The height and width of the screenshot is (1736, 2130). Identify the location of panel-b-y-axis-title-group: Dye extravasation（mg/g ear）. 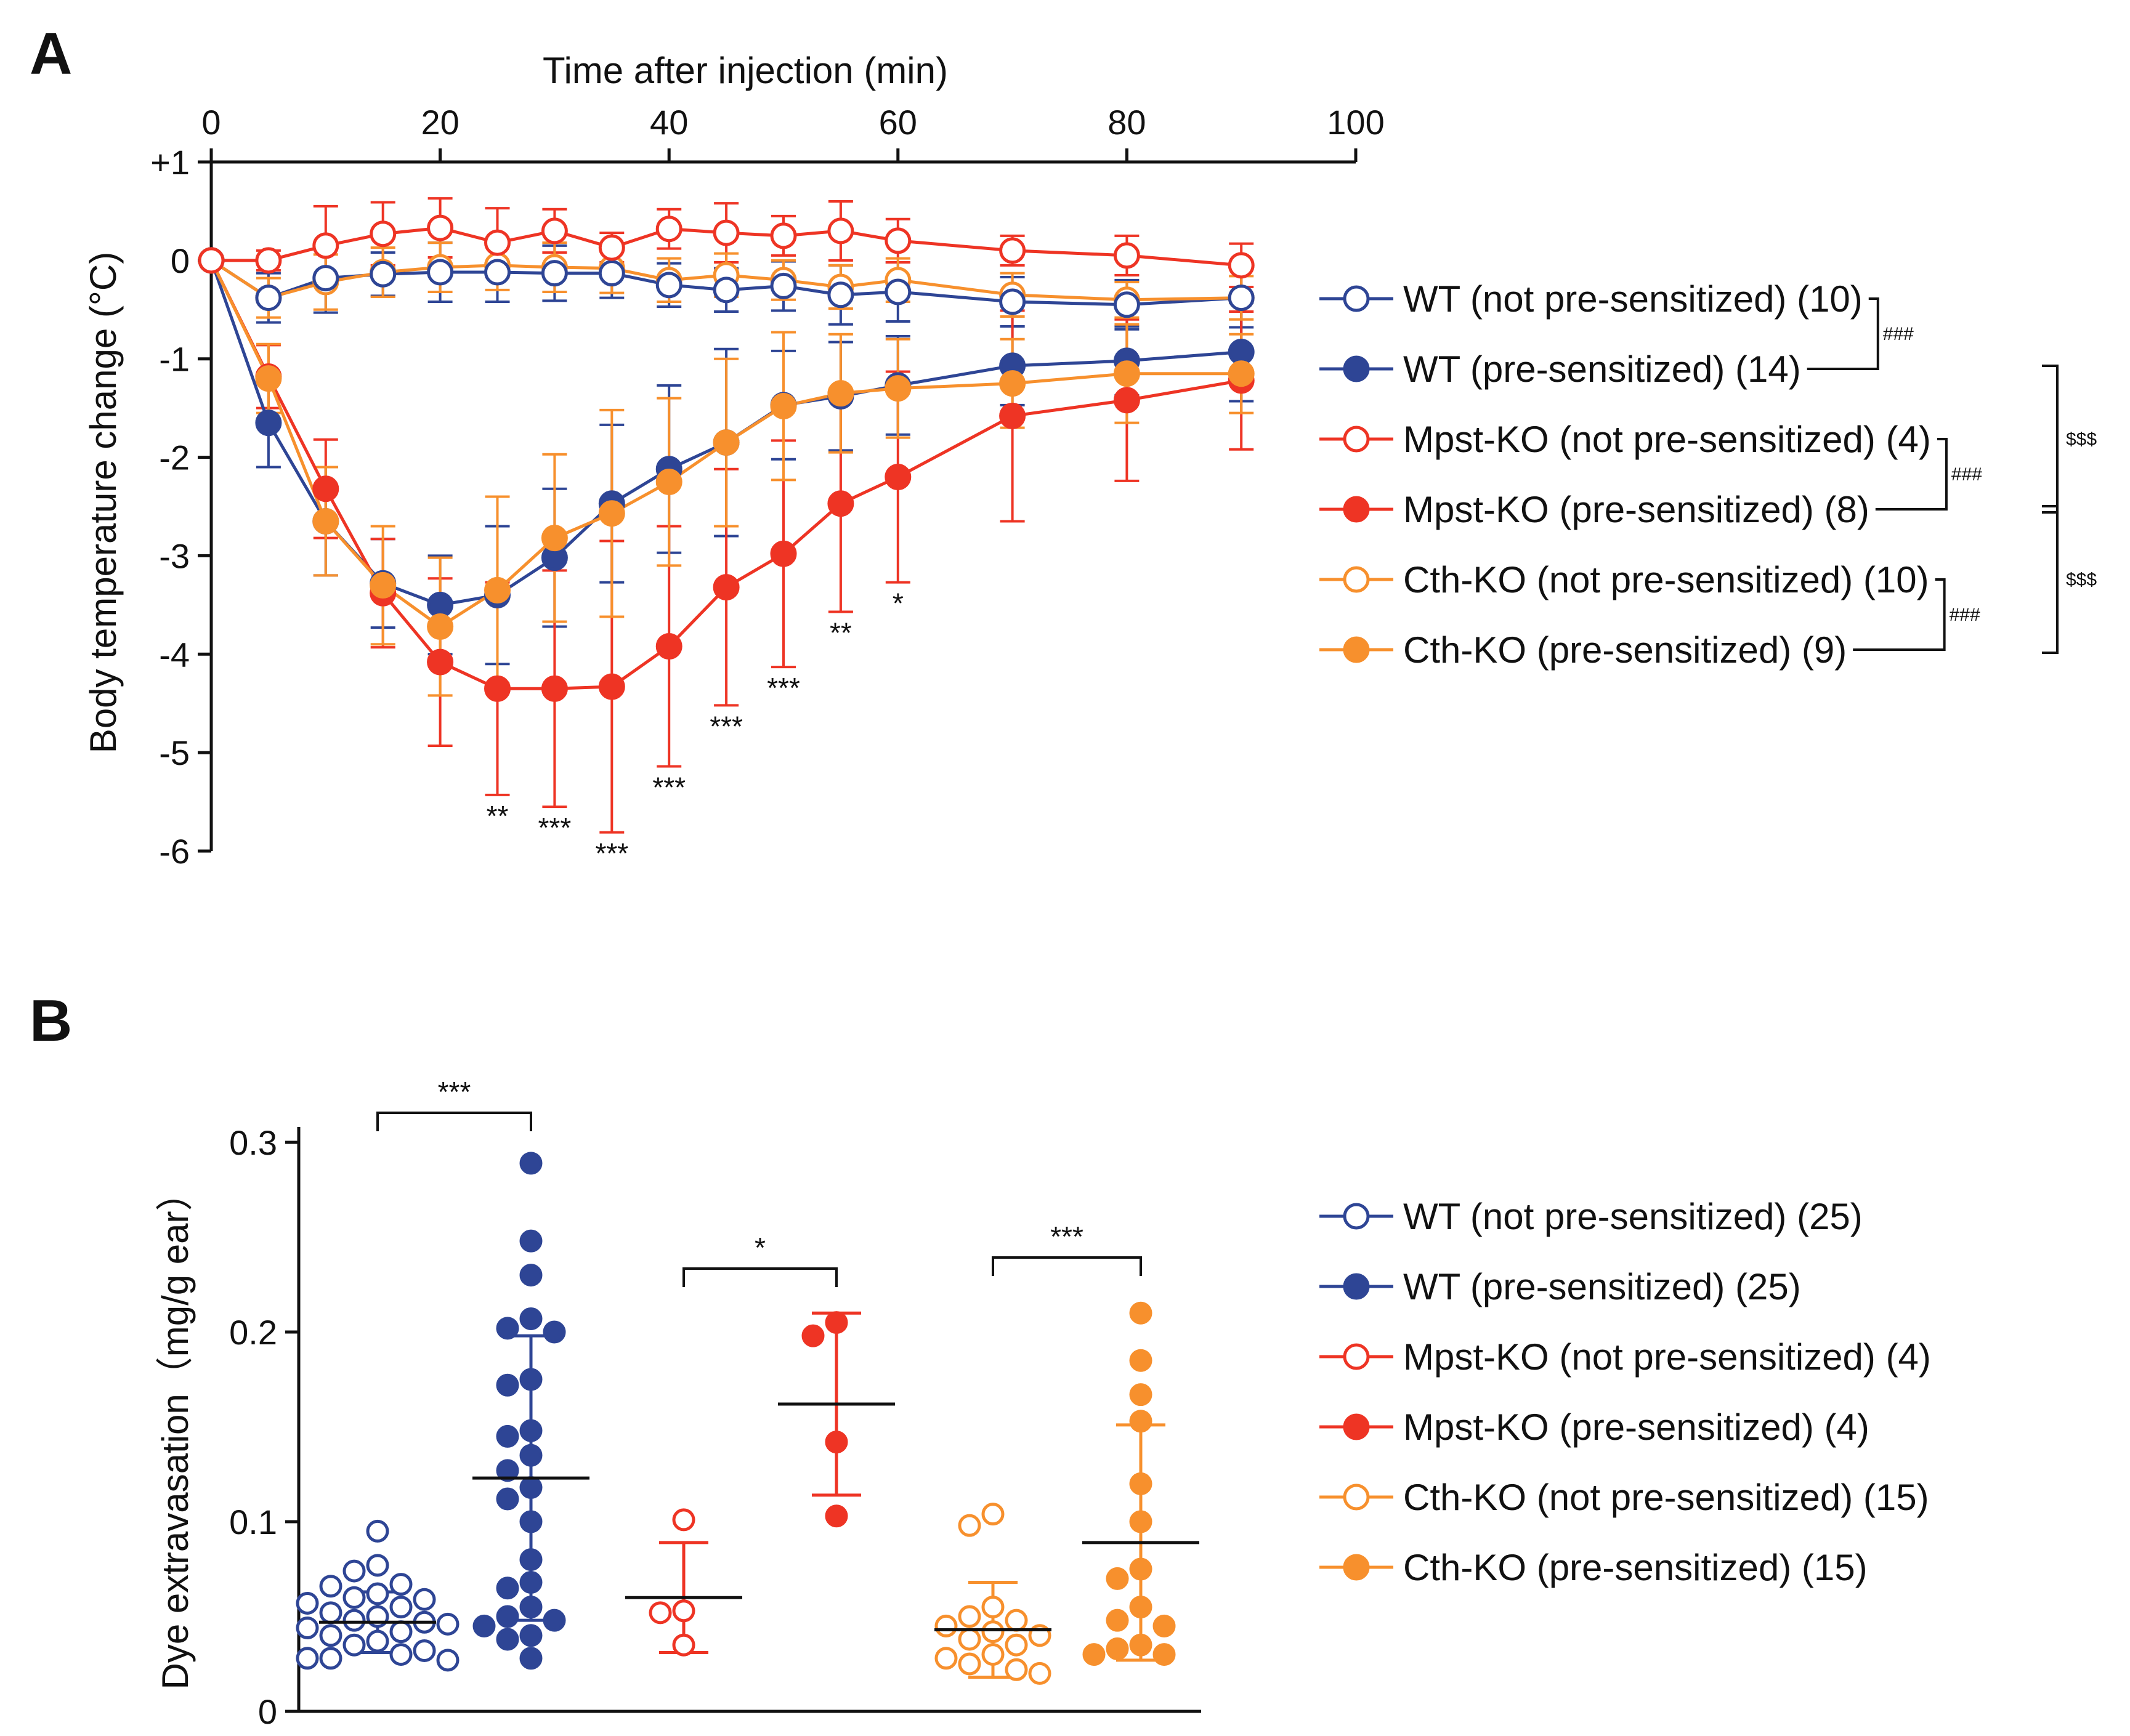
(175, 1432).